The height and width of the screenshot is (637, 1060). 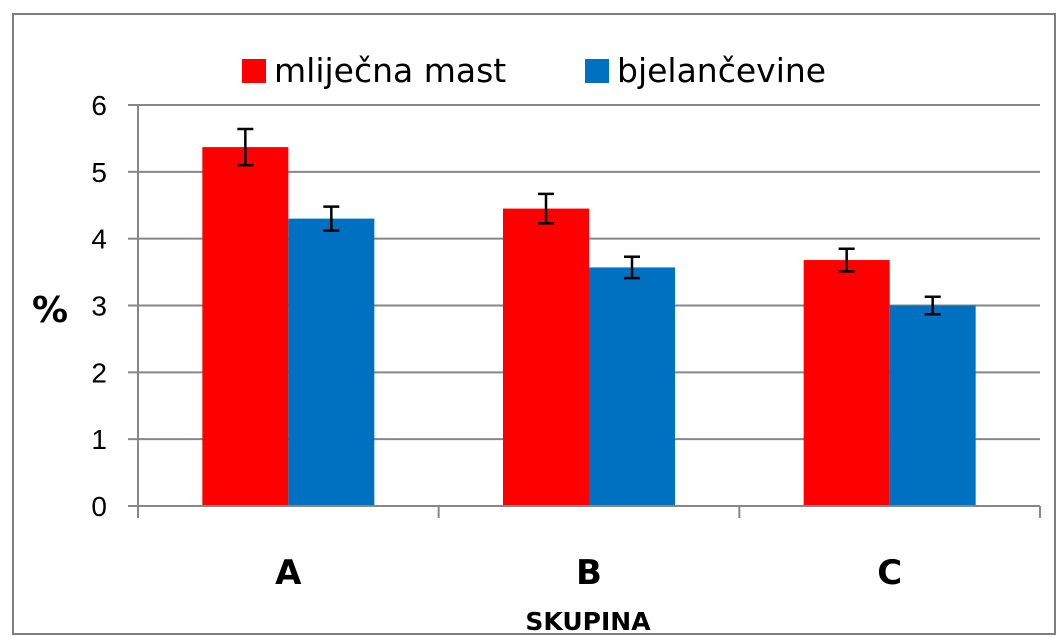 I want to click on y-tick-labels: 0 1 2 3 4 5 6, so click(x=99, y=306).